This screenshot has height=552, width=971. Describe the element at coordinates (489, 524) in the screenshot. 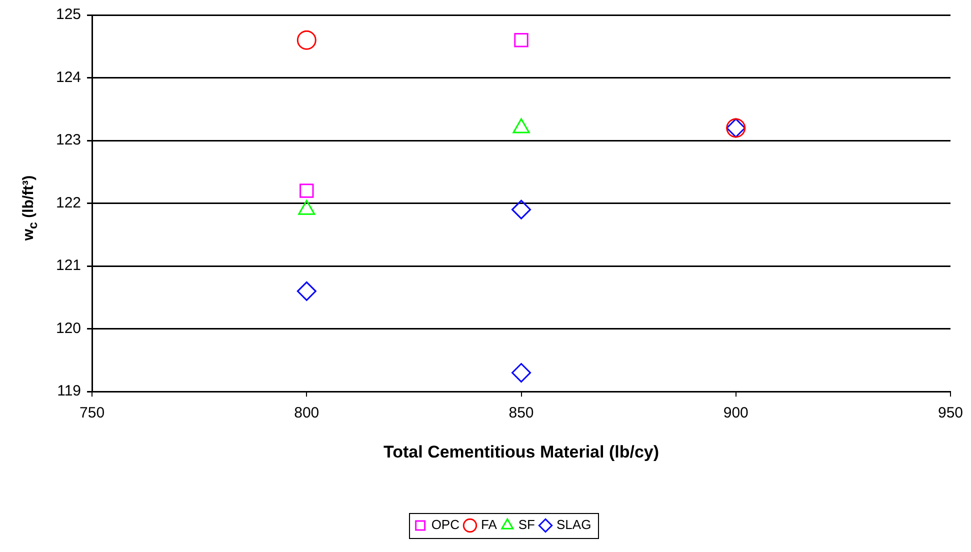

I see `legend-label: FA` at that location.